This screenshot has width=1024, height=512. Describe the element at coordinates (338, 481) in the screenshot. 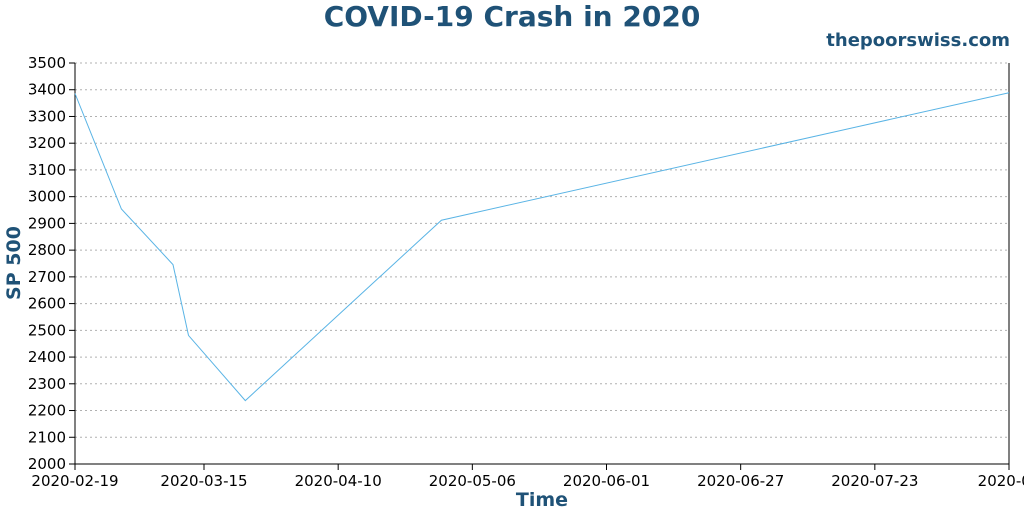

I see `x-tick-label: 2020-04-10` at that location.